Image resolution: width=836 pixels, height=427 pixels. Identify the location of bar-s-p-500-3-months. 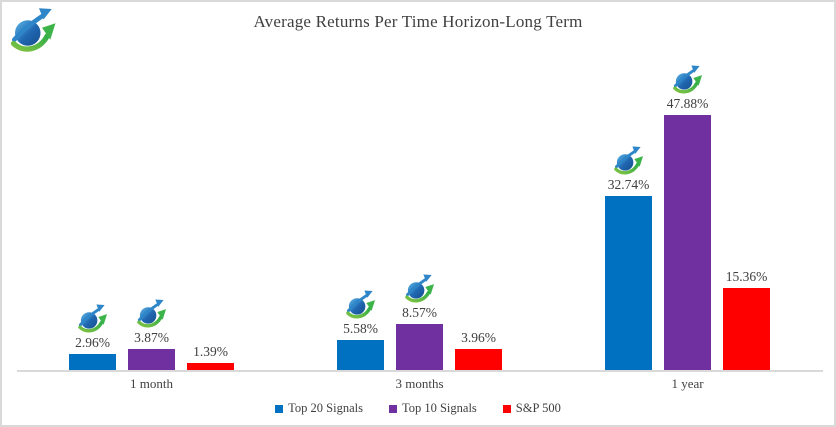
(478, 359).